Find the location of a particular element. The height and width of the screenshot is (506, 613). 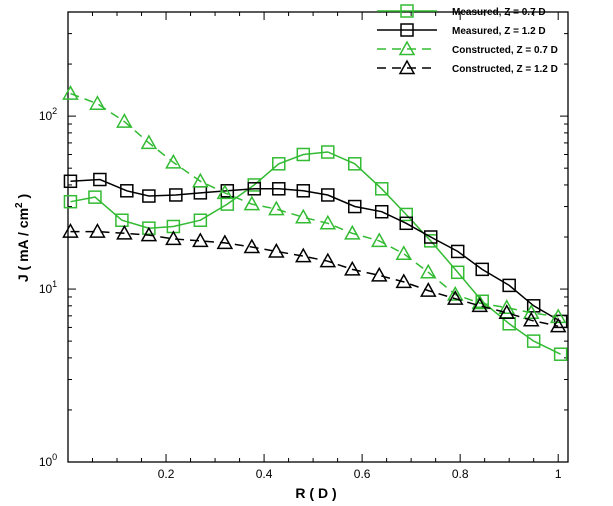

x-tick-label: 0.4 is located at coordinates (264, 474).